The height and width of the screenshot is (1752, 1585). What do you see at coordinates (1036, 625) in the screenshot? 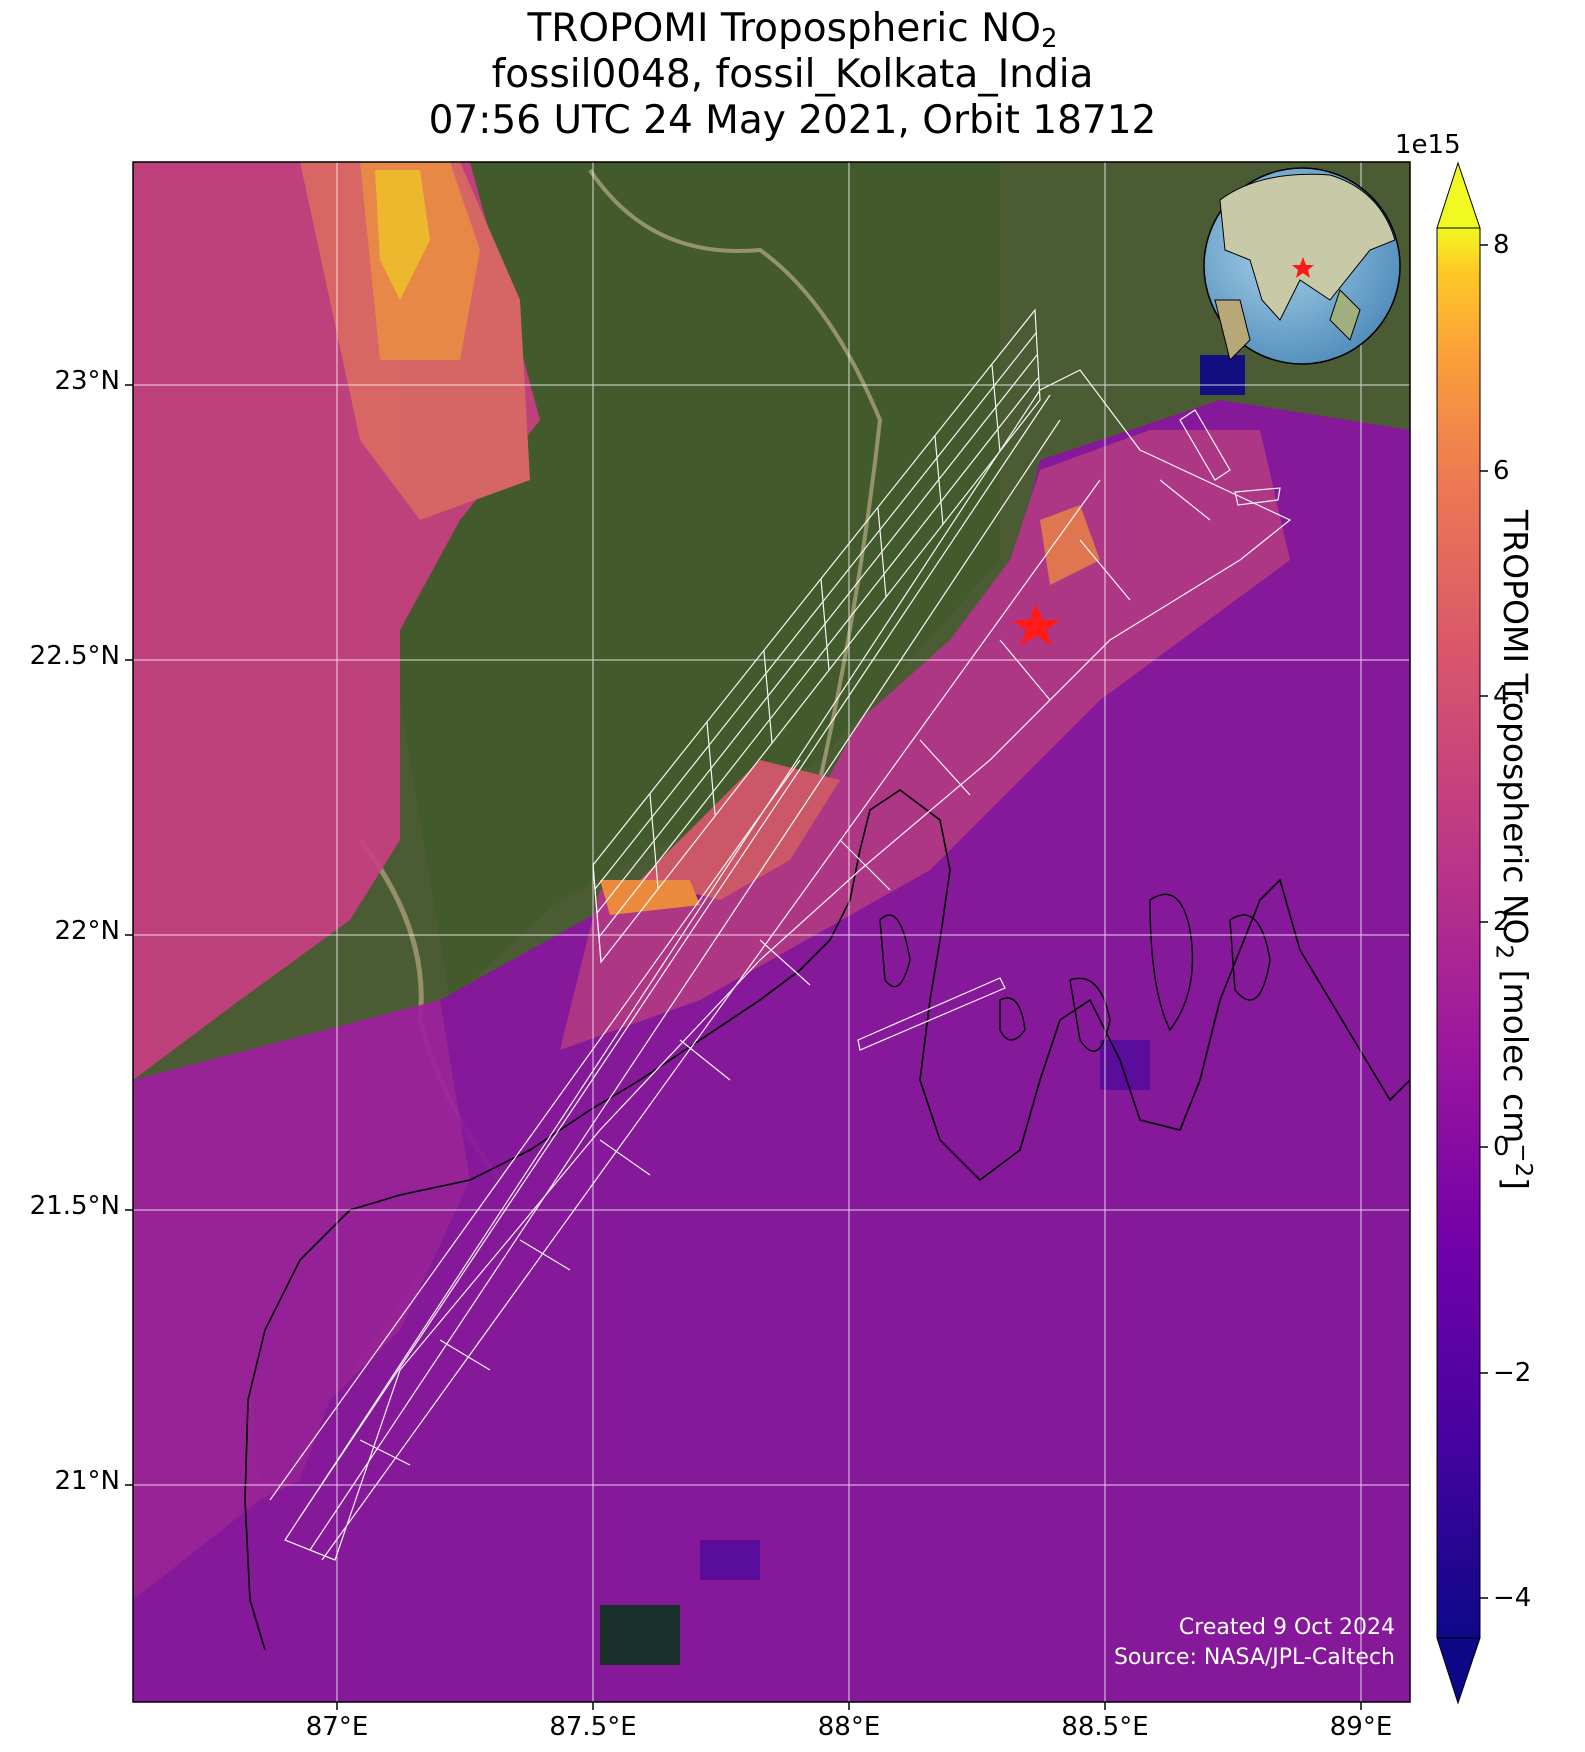
I see `target-star-marker` at bounding box center [1036, 625].